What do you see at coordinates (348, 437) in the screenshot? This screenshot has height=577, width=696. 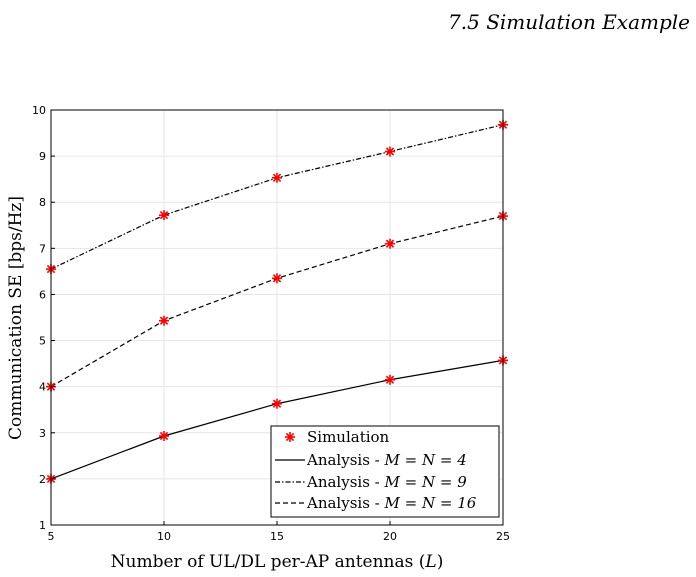 I see `legend-label-simulation: Simulation` at bounding box center [348, 437].